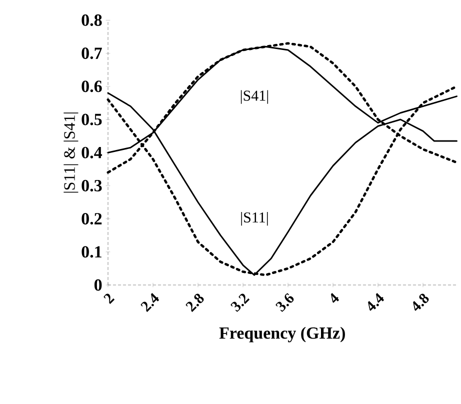 The image size is (461, 404). Describe the element at coordinates (285, 302) in the screenshot. I see `x-tick-label: 3.6` at that location.